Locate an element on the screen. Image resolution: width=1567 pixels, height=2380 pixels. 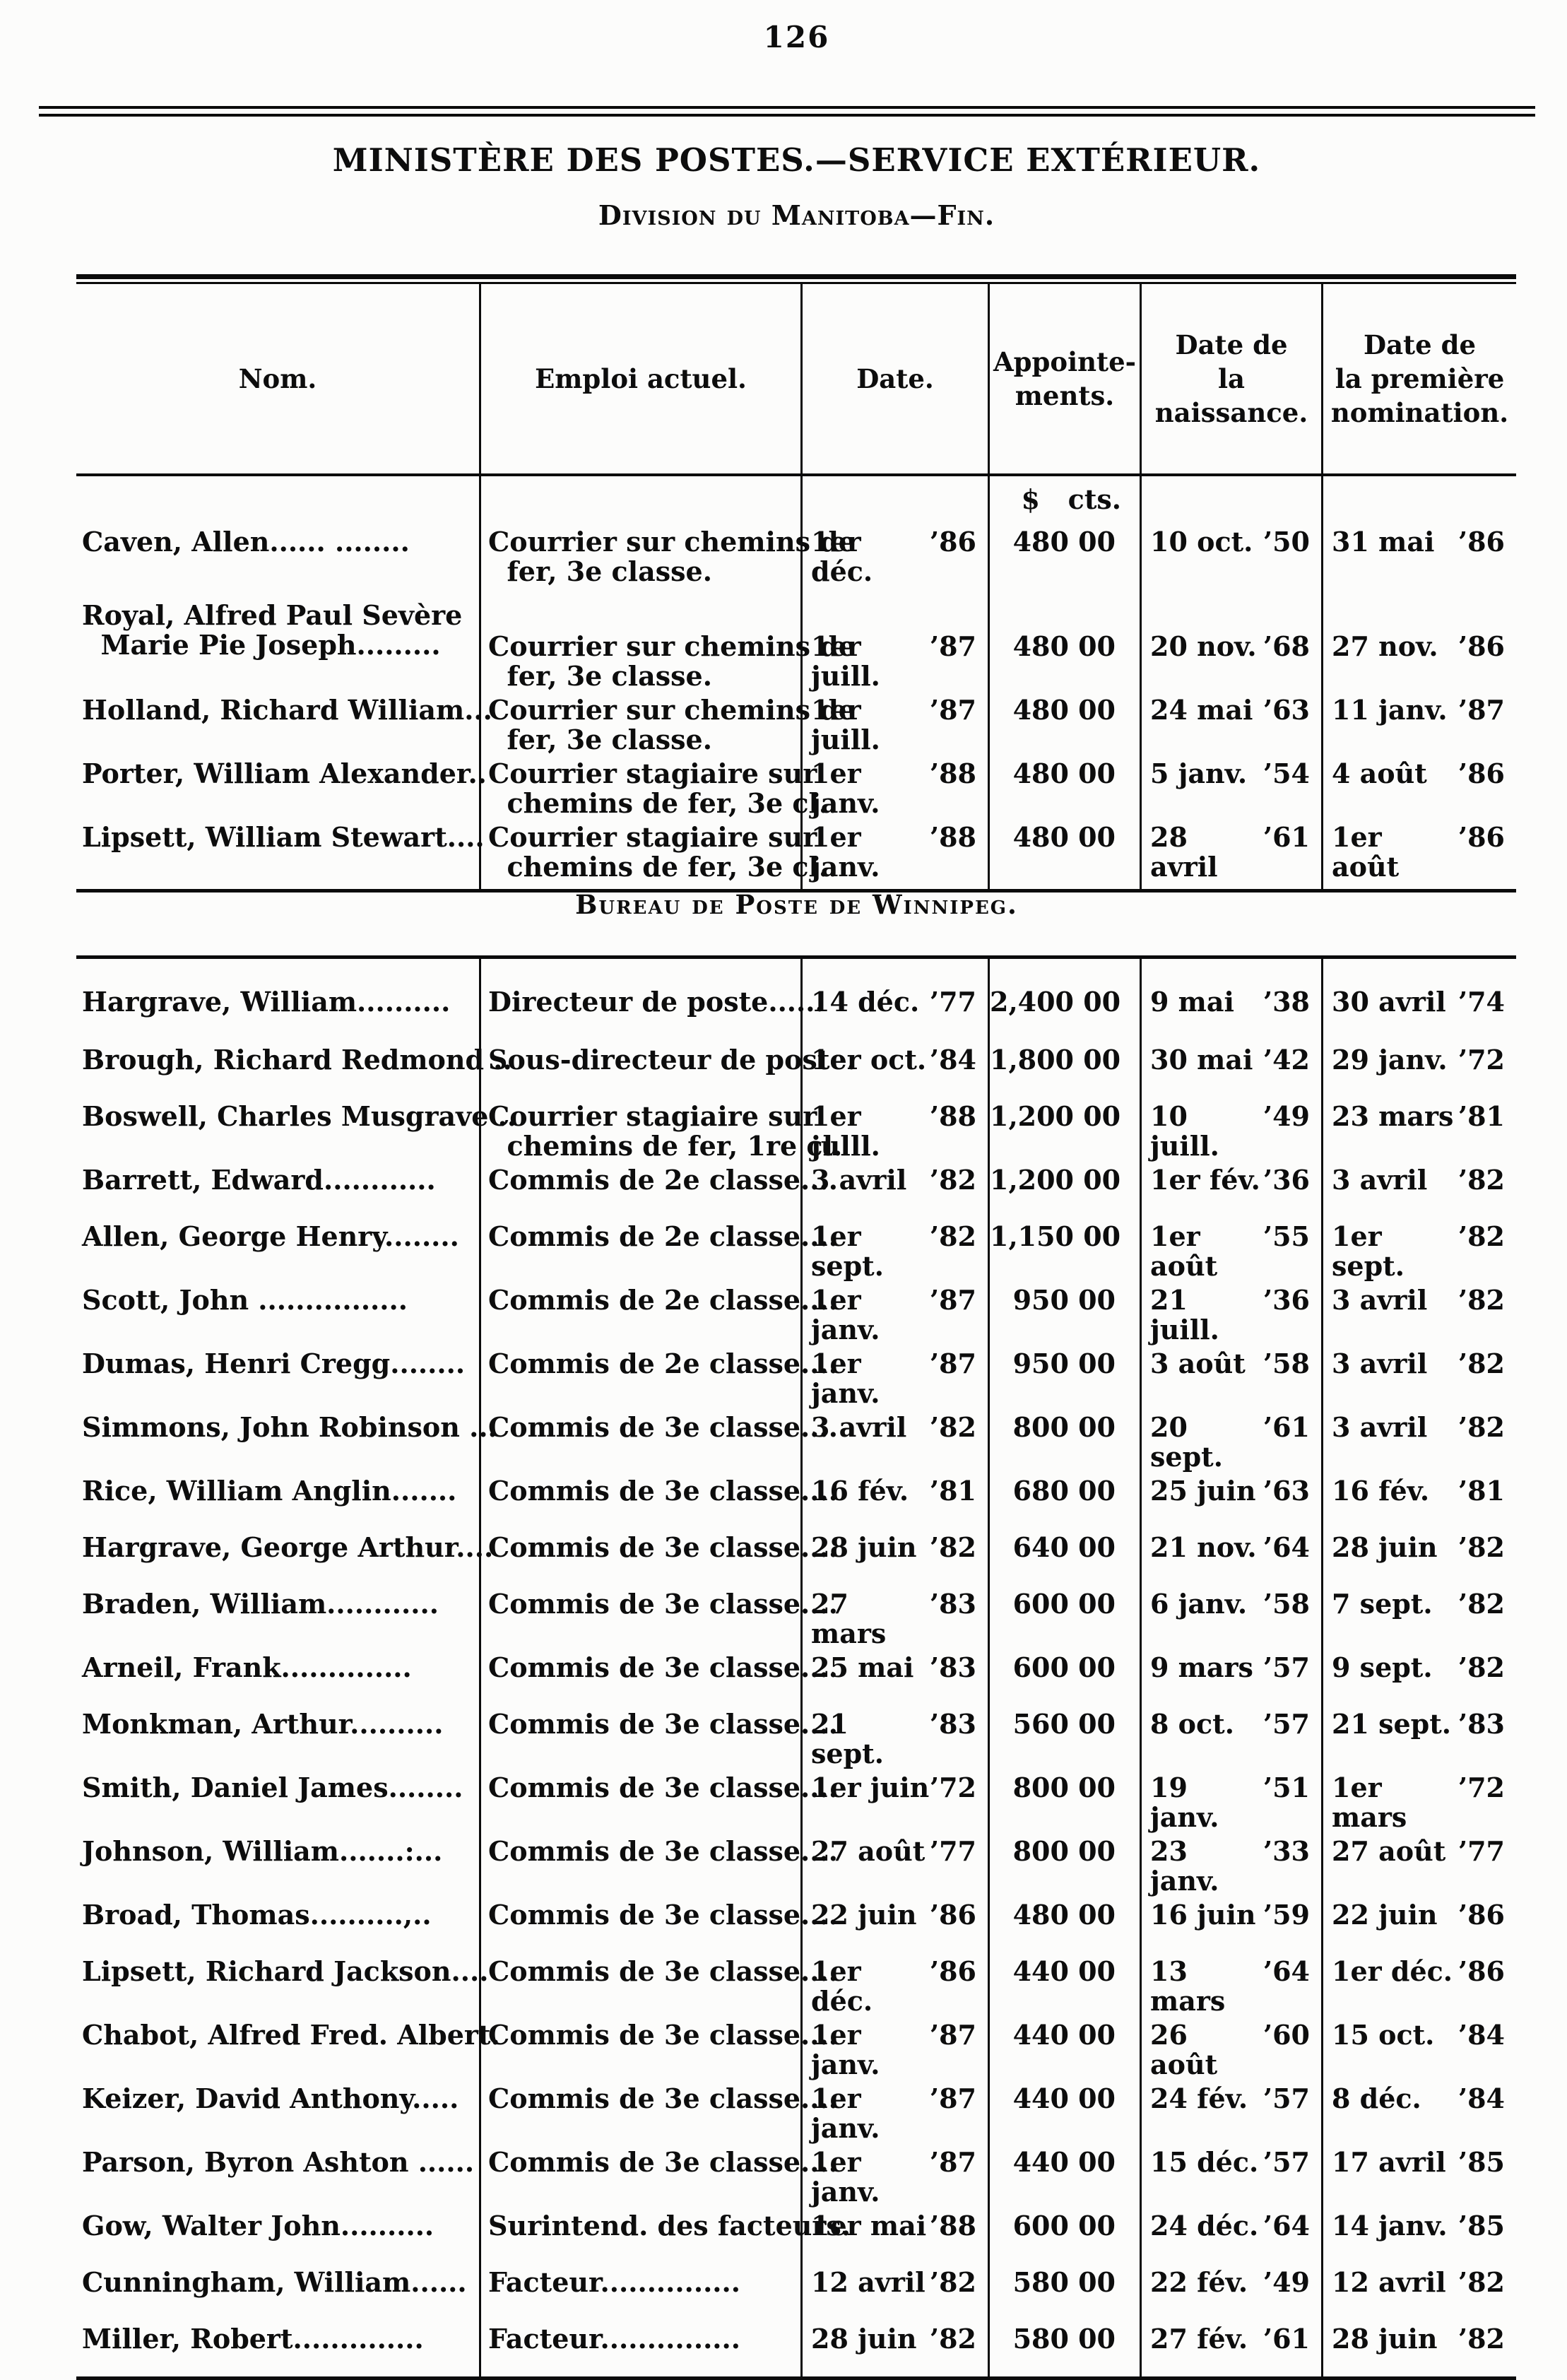
cell-naissance: 3 août ’58 is located at coordinates (1230, 1376).